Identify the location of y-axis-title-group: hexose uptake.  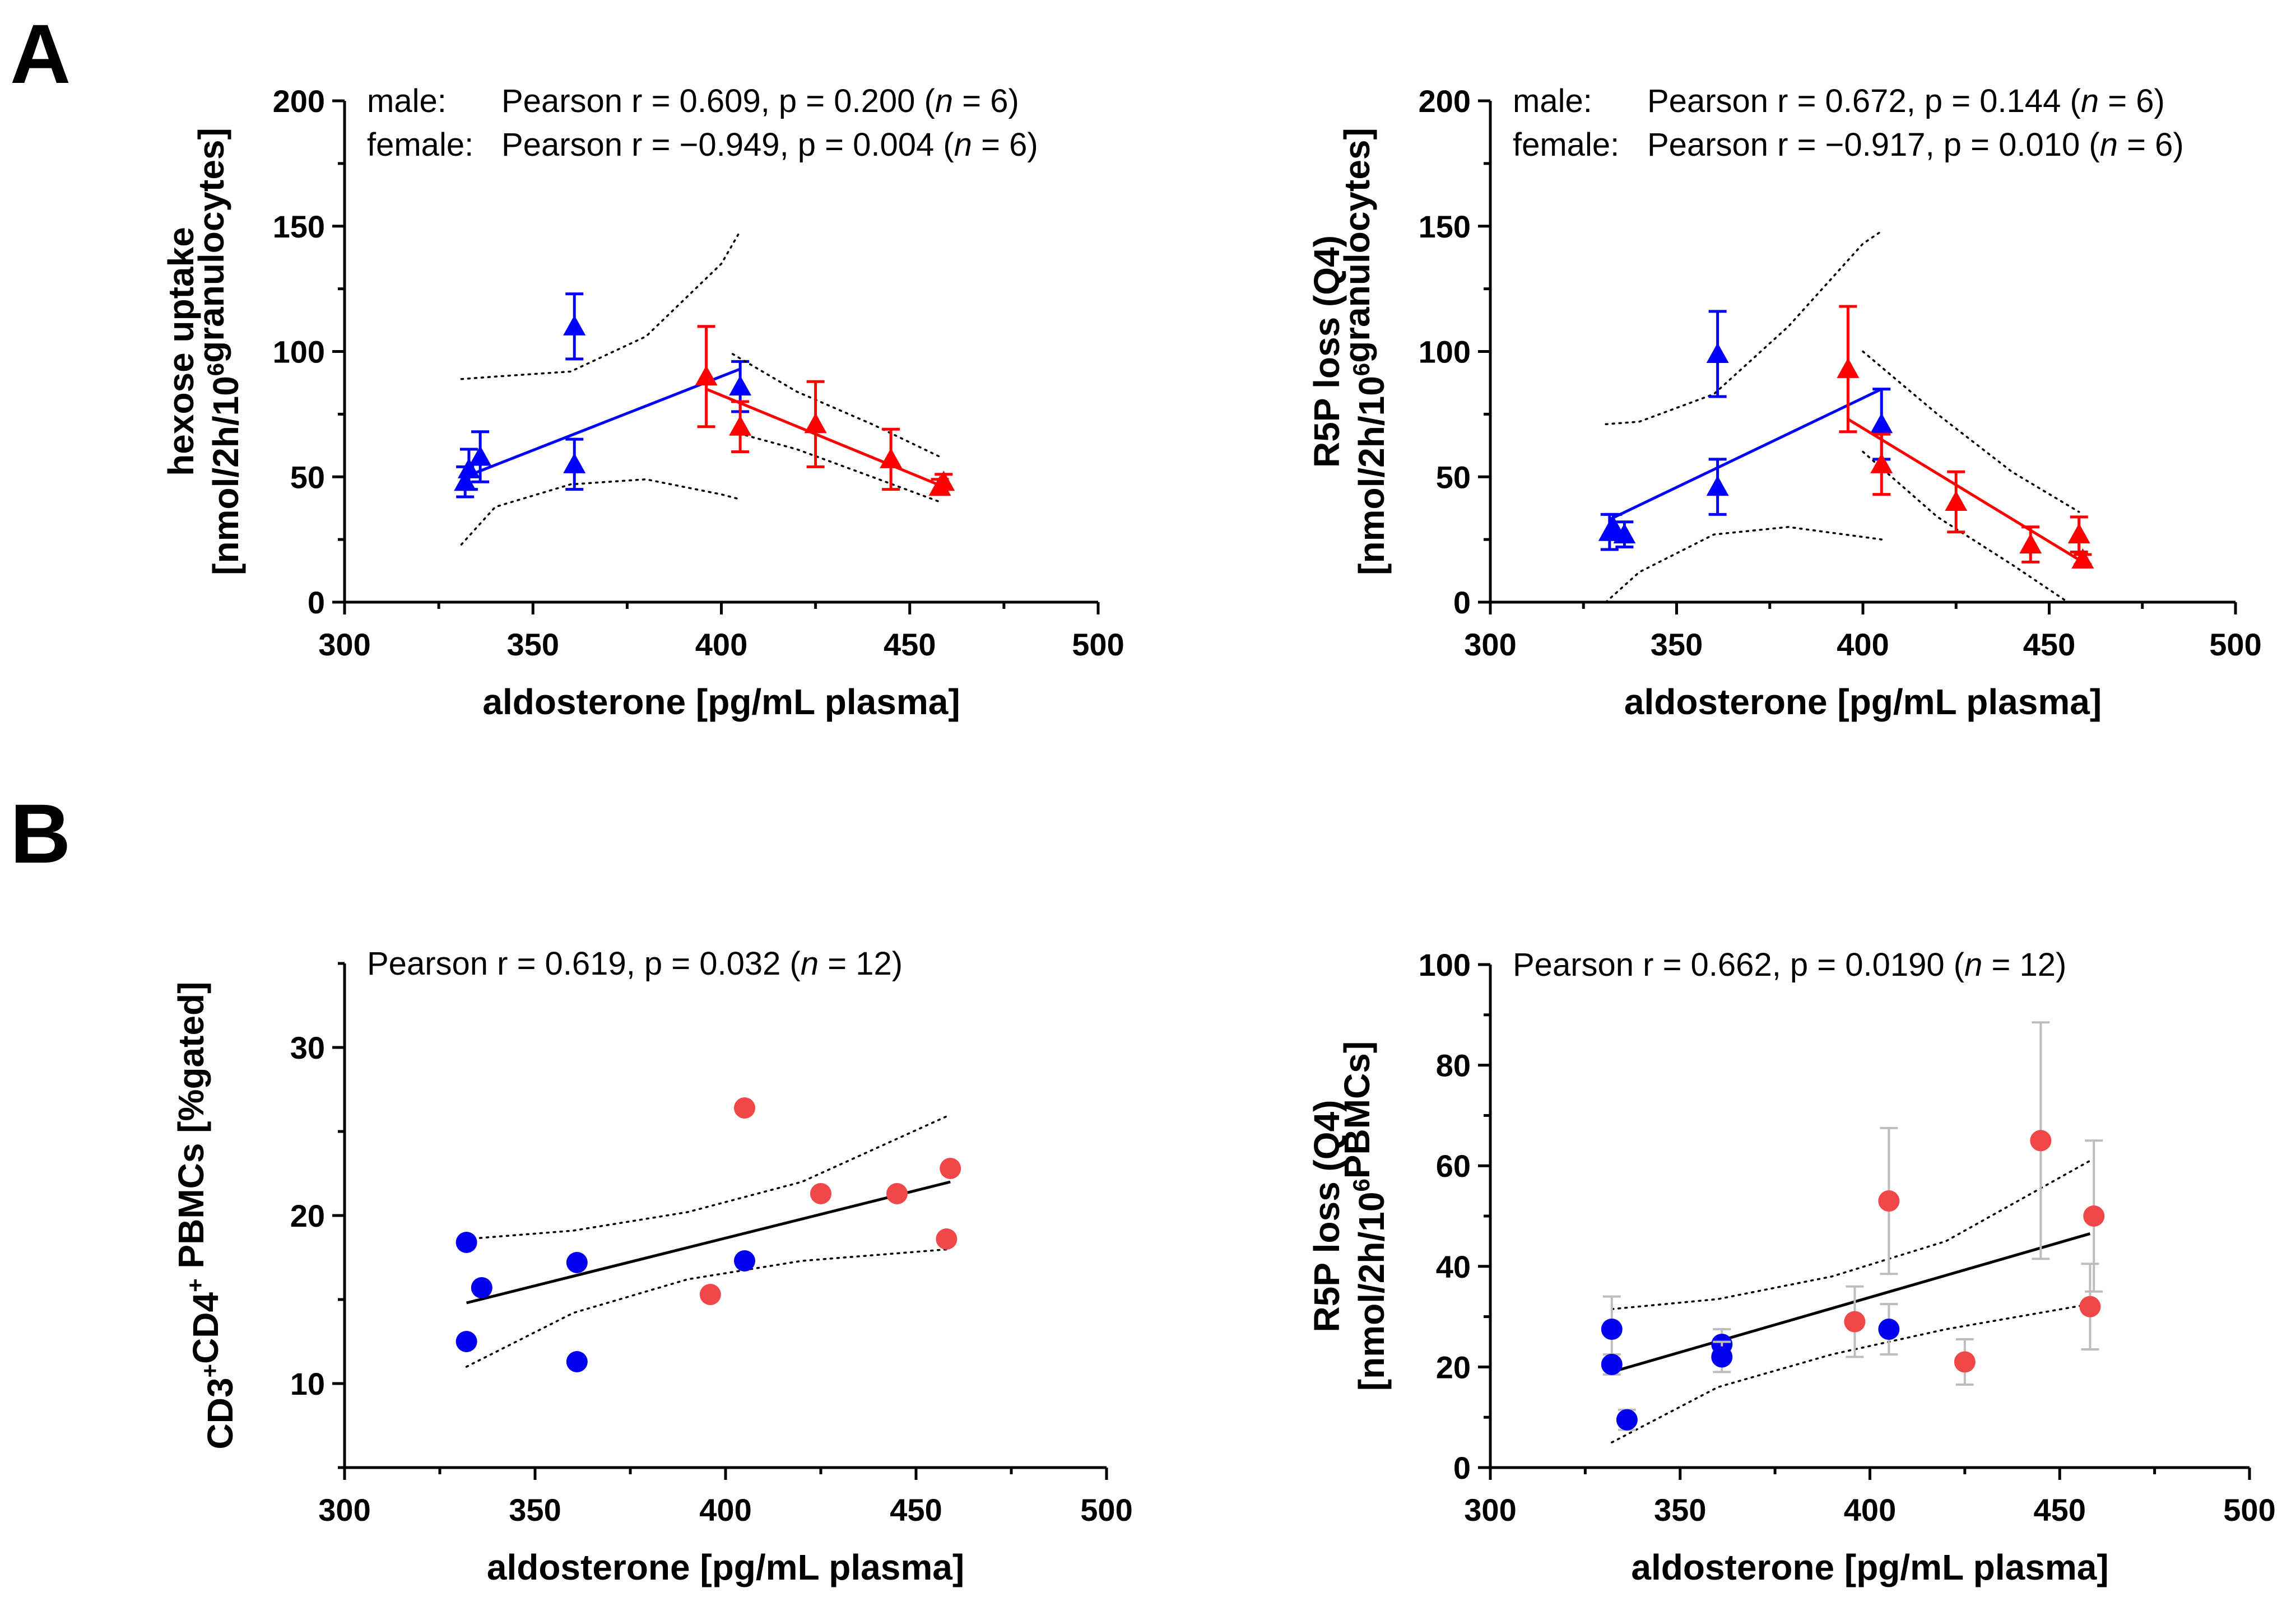
(181, 351).